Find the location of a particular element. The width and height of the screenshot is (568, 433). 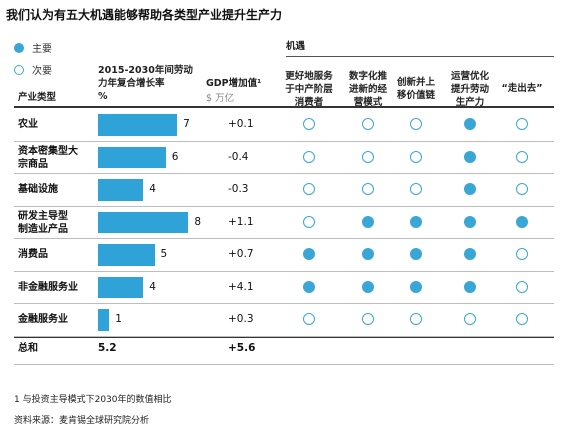

opportunity-header-line: 消费者 is located at coordinates (309, 102).